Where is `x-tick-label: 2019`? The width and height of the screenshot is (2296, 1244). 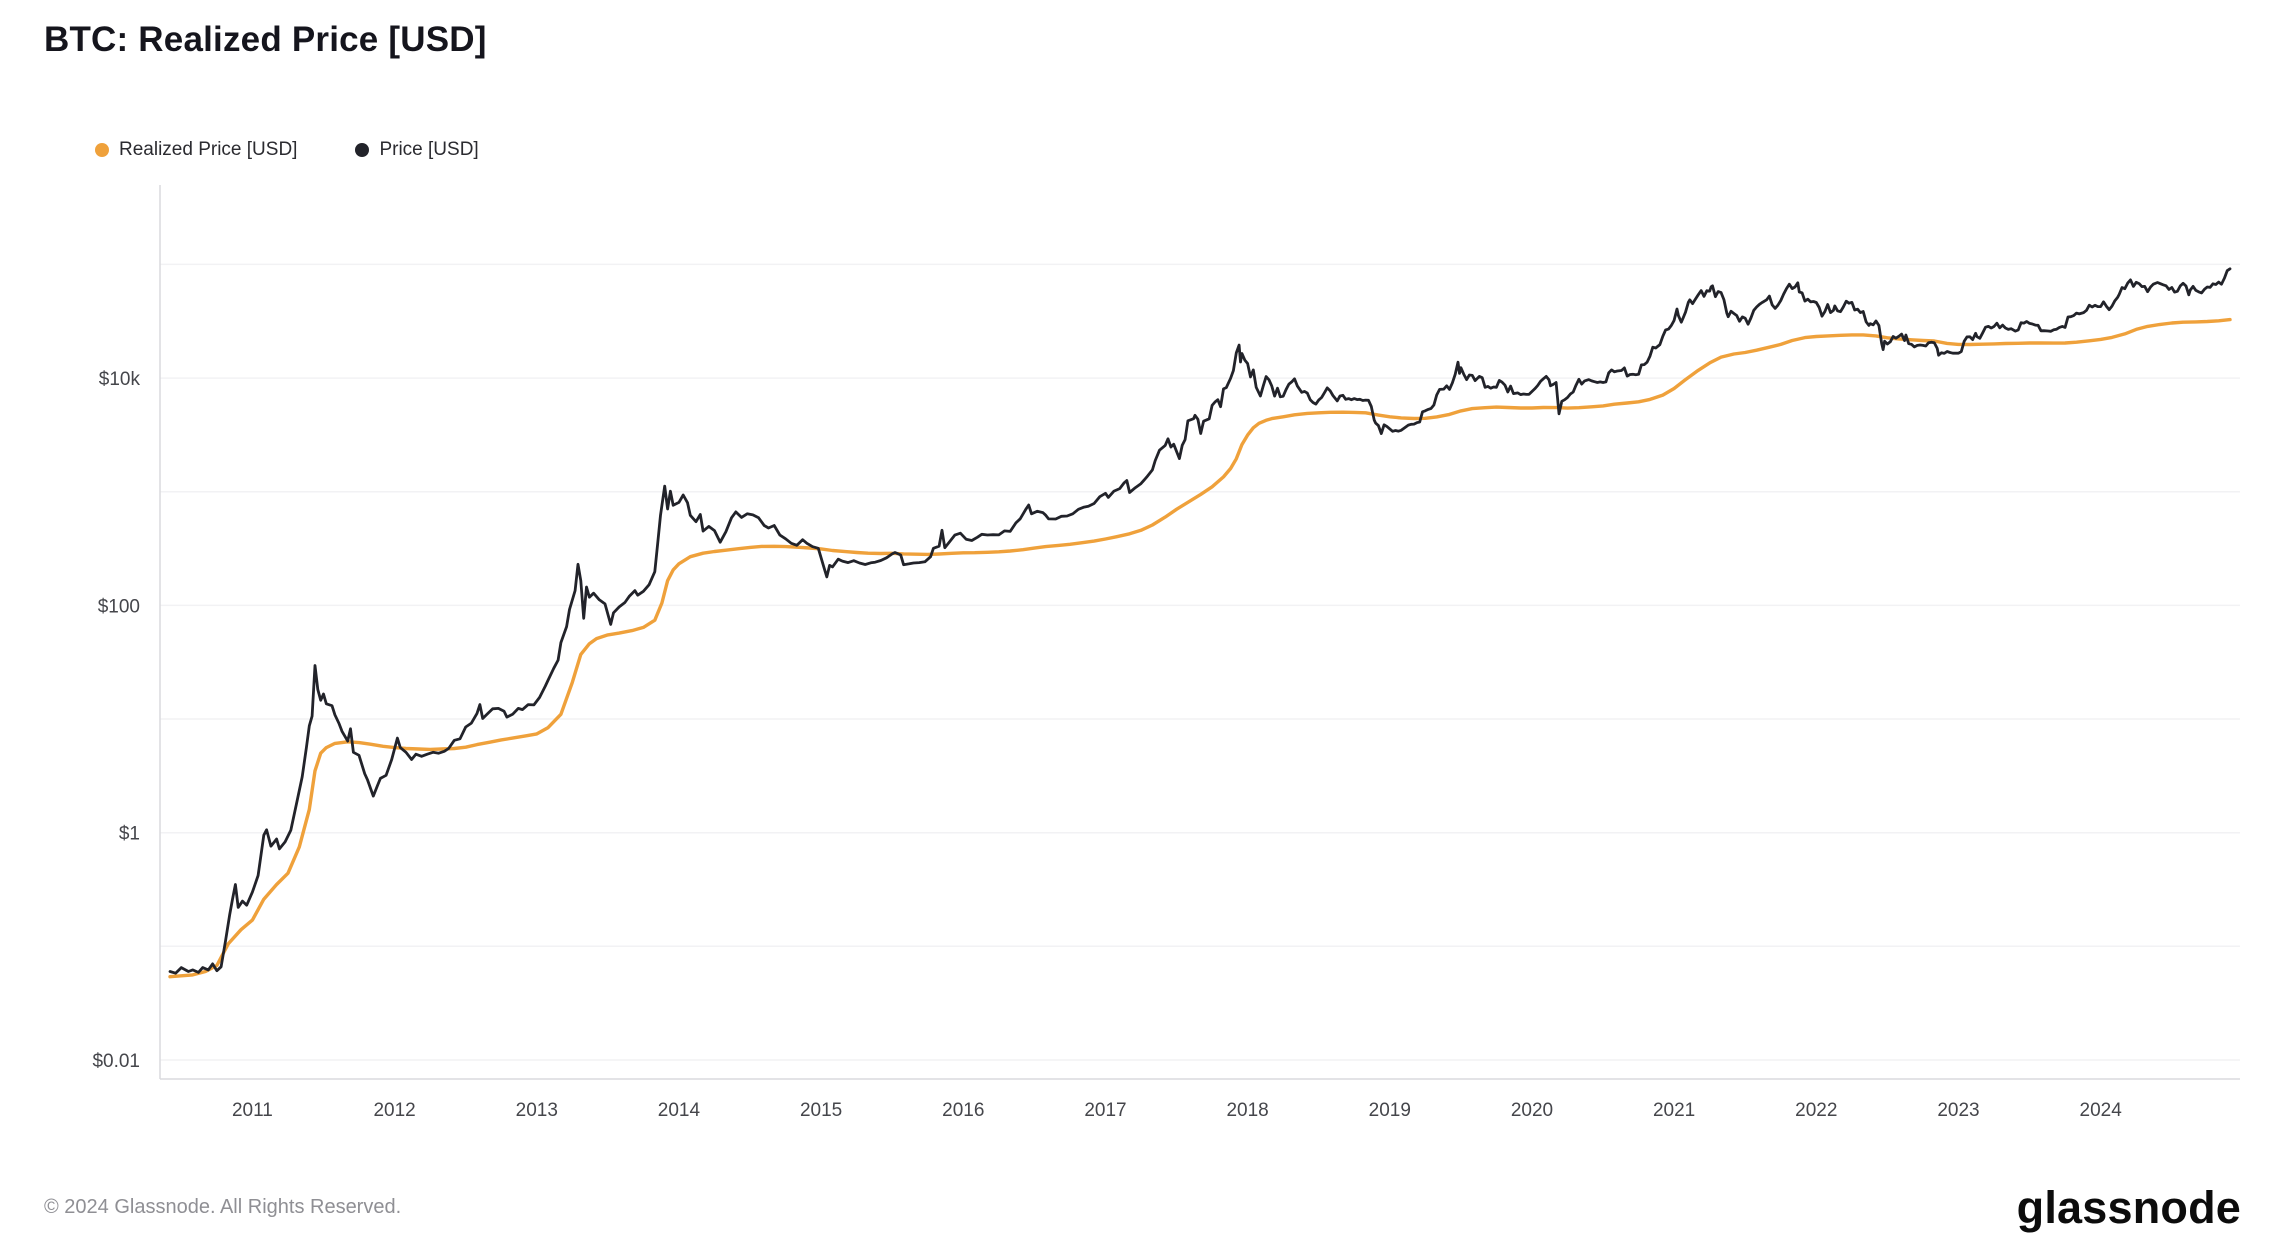
x-tick-label: 2019 is located at coordinates (1390, 1110).